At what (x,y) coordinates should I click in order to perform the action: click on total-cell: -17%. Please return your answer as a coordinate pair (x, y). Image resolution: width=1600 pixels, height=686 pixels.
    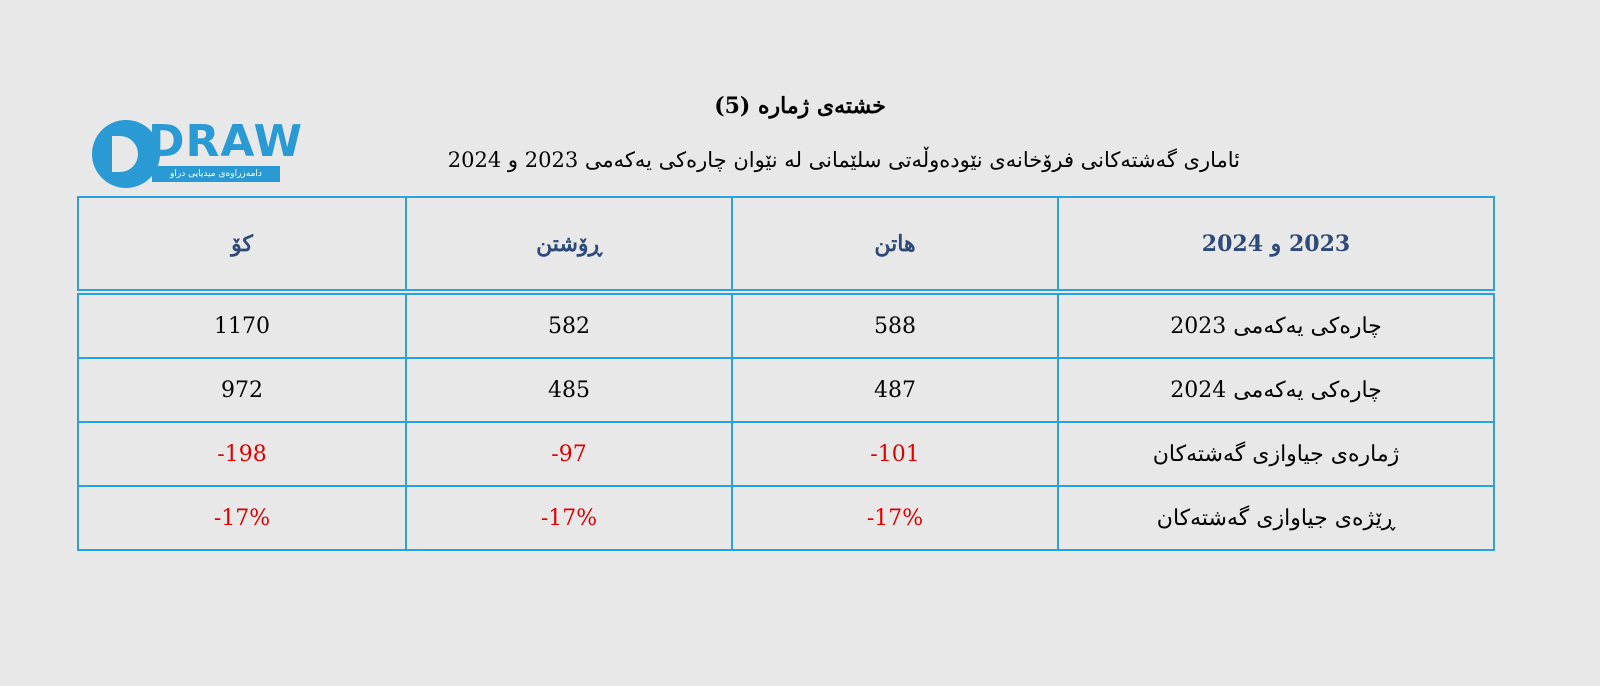
    Looking at the image, I should click on (242, 518).